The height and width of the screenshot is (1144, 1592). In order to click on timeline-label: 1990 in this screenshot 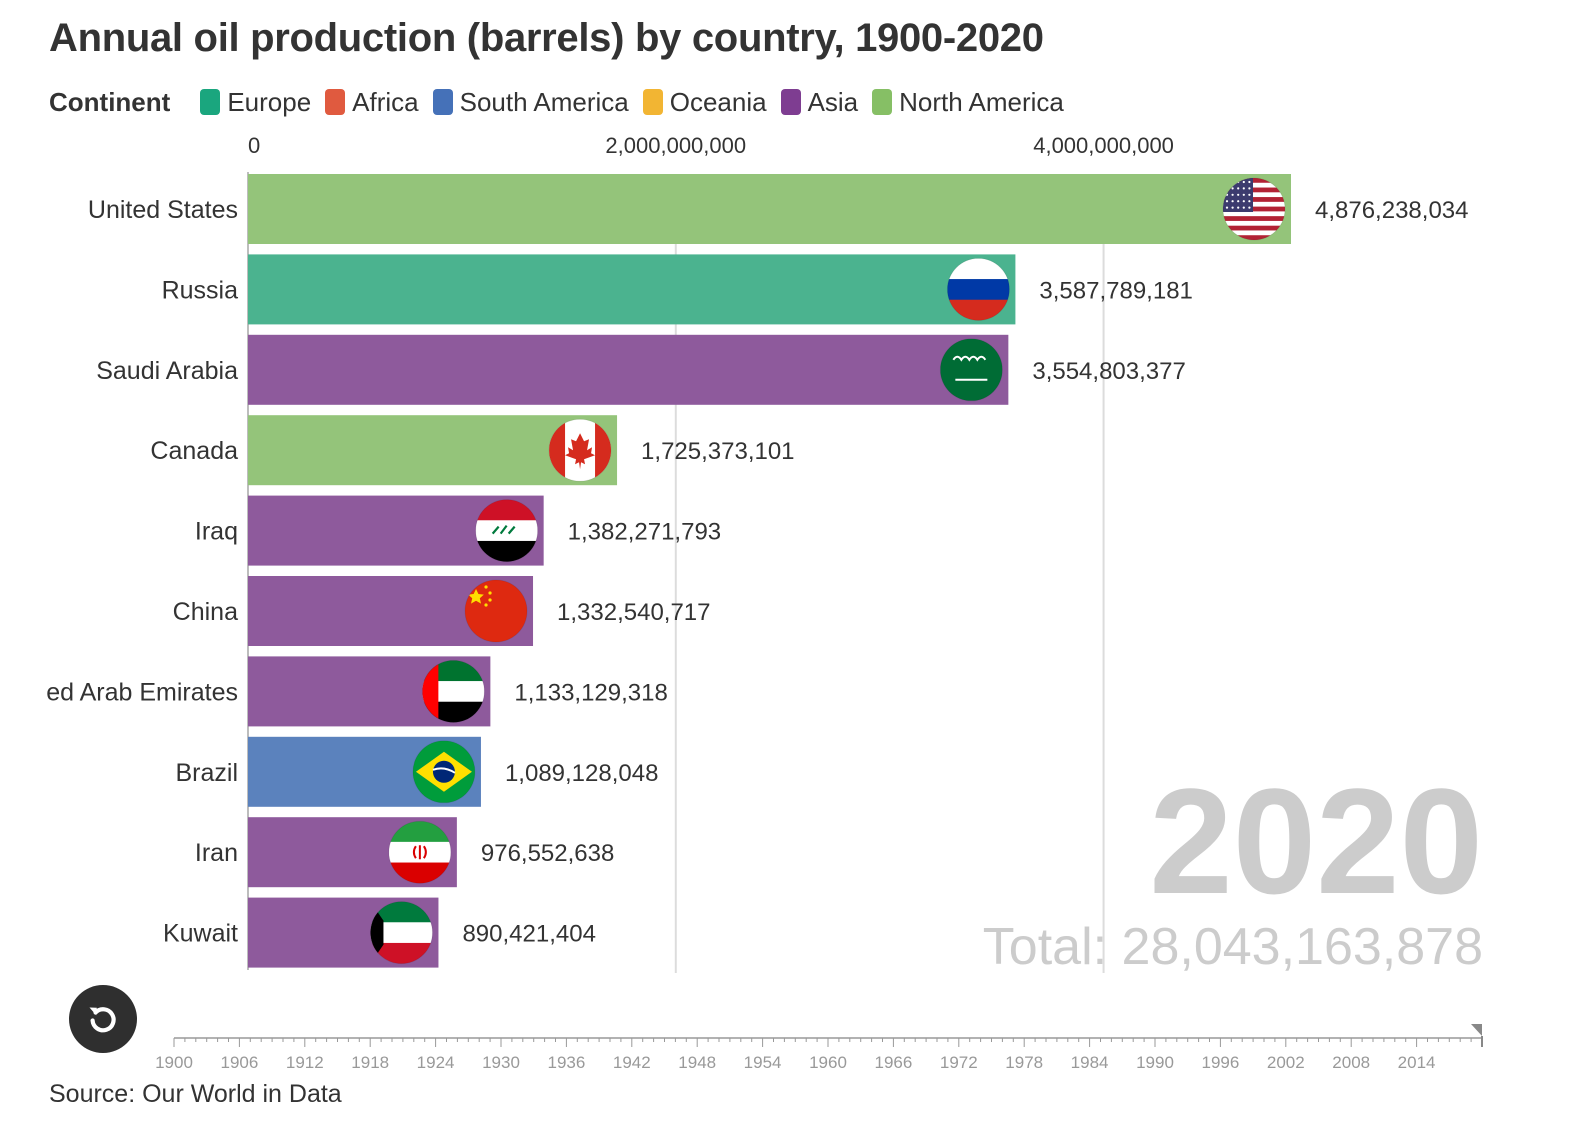, I will do `click(1155, 1062)`.